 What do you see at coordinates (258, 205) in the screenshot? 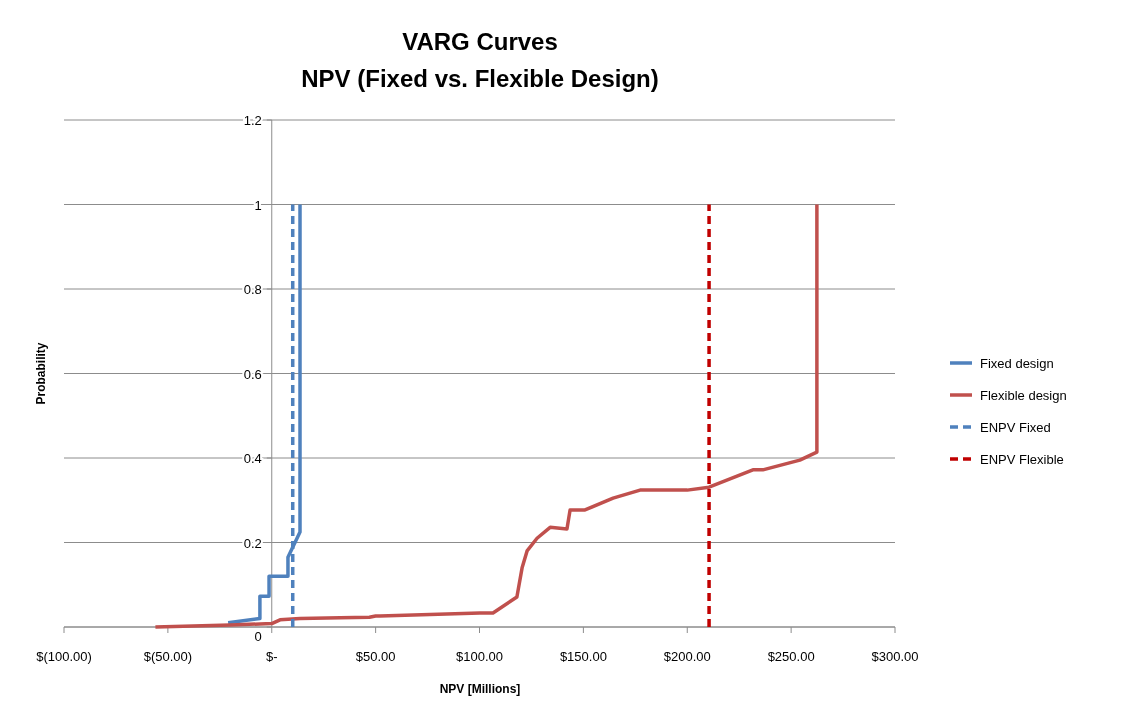
I see `y-tick-label: 1` at bounding box center [258, 205].